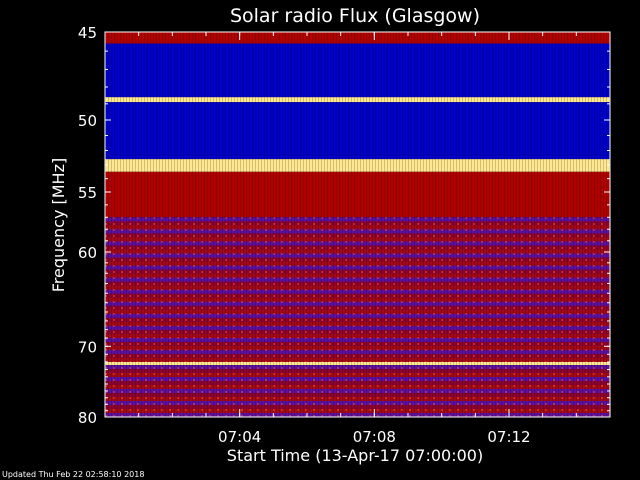  What do you see at coordinates (87, 418) in the screenshot?
I see `y-tick-label: 80` at bounding box center [87, 418].